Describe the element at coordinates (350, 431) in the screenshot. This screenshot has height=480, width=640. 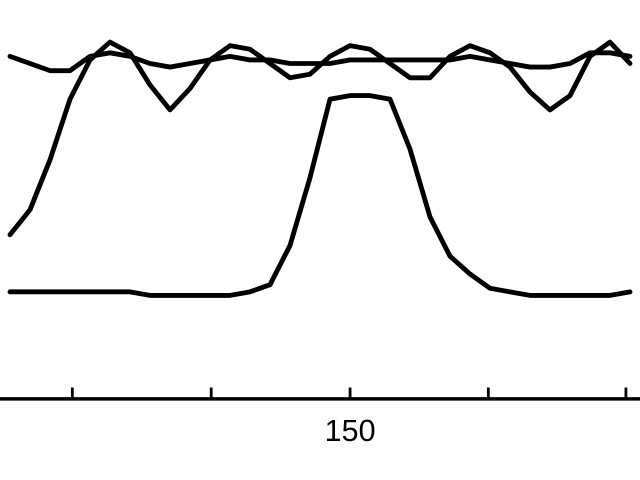
I see `text: 150` at that location.